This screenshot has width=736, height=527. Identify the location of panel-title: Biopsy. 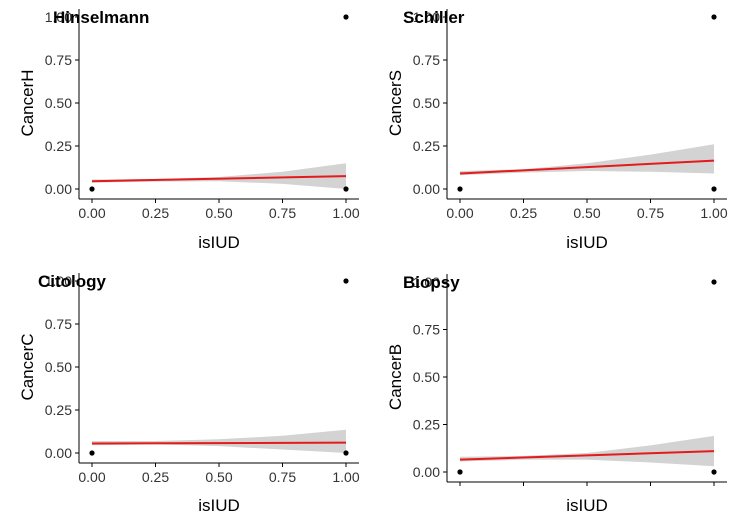
(431, 282).